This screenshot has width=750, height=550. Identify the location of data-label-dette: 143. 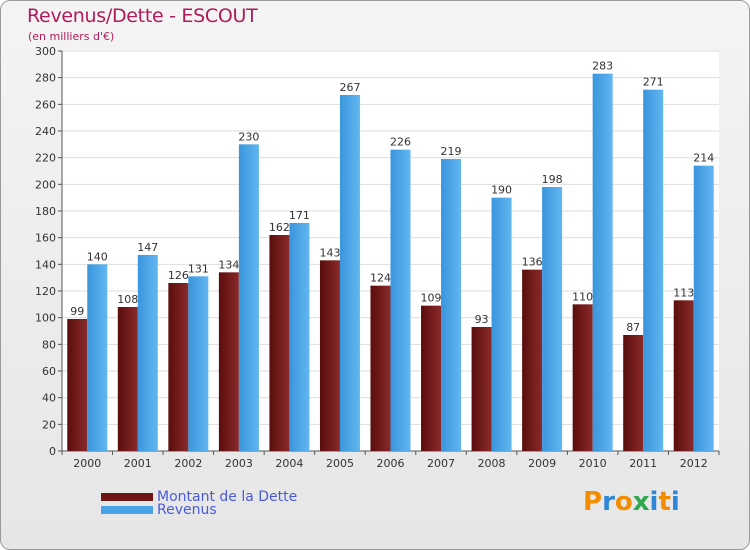
(329, 252).